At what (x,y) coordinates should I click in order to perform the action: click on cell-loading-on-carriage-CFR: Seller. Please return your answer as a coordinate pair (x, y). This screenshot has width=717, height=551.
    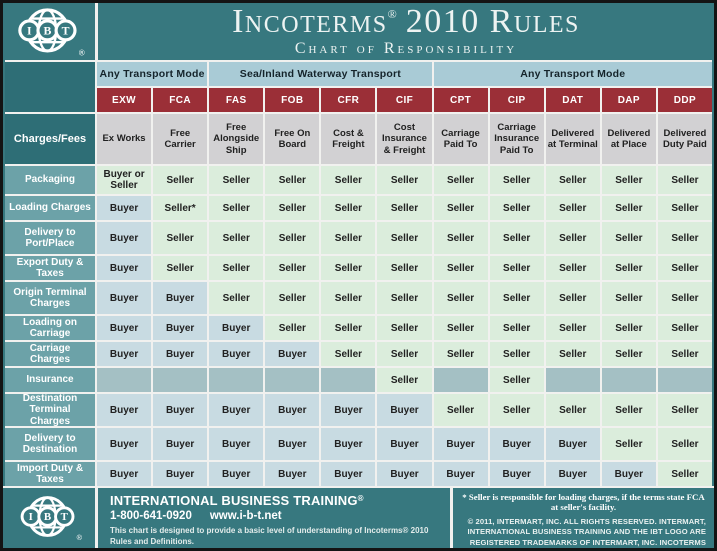
    Looking at the image, I should click on (348, 328).